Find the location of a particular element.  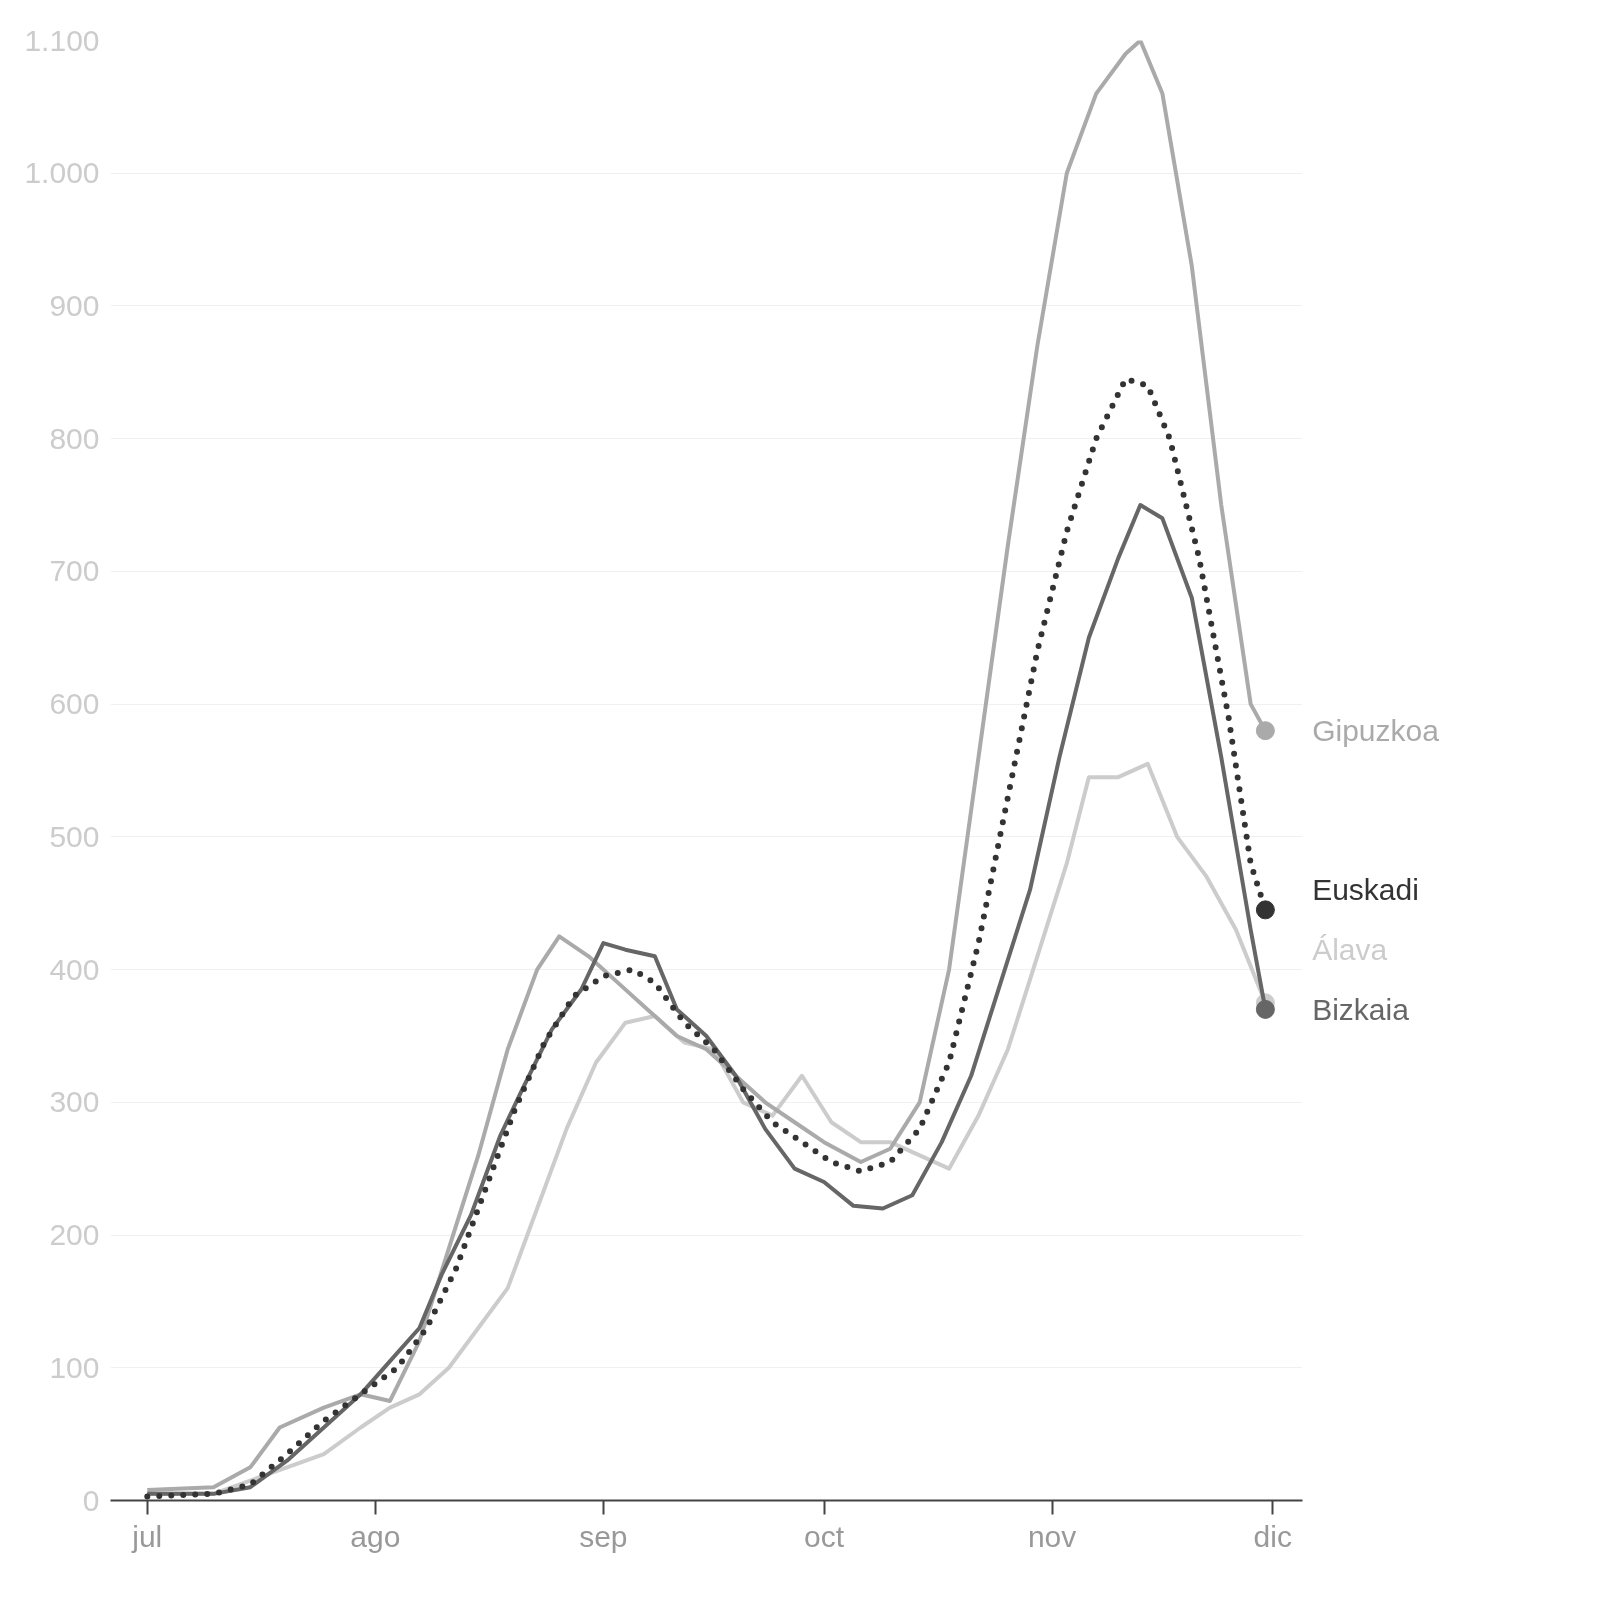

series-label: Bizkaia is located at coordinates (1361, 1009).